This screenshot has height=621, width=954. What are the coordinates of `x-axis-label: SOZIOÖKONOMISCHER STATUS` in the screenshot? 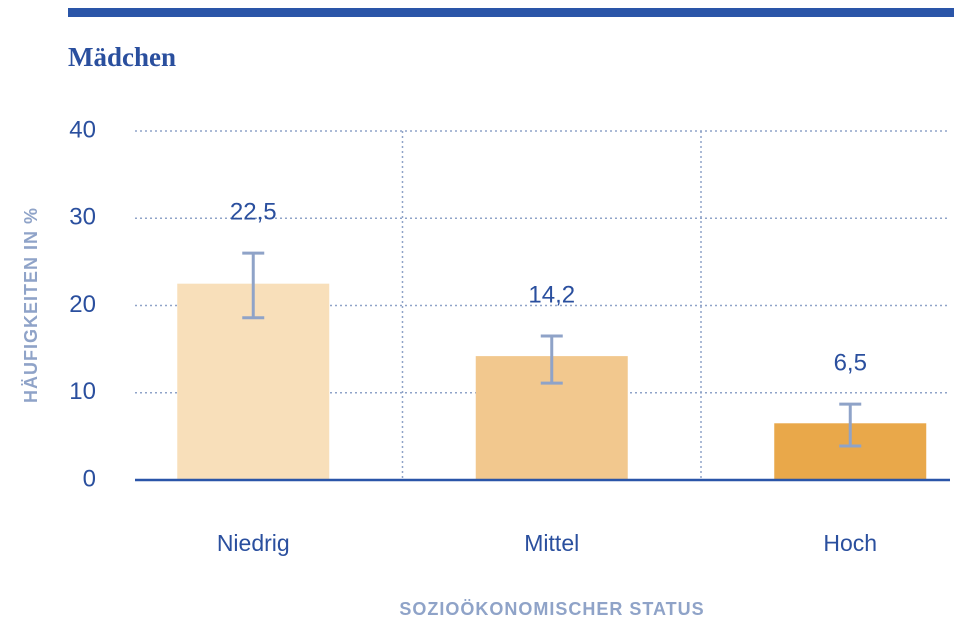 It's located at (551, 609).